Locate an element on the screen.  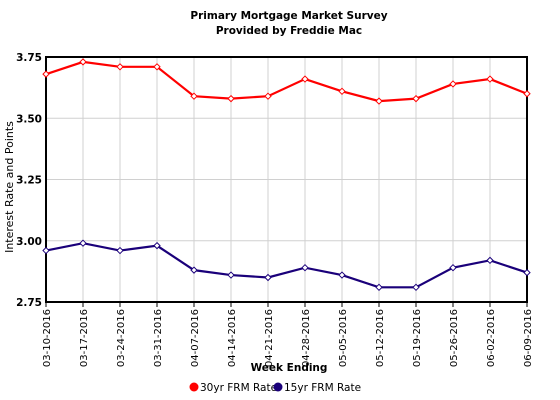
y-tick-labels: 3.75 3.50 3.25 3.00 2.75 is located at coordinates (29, 180).